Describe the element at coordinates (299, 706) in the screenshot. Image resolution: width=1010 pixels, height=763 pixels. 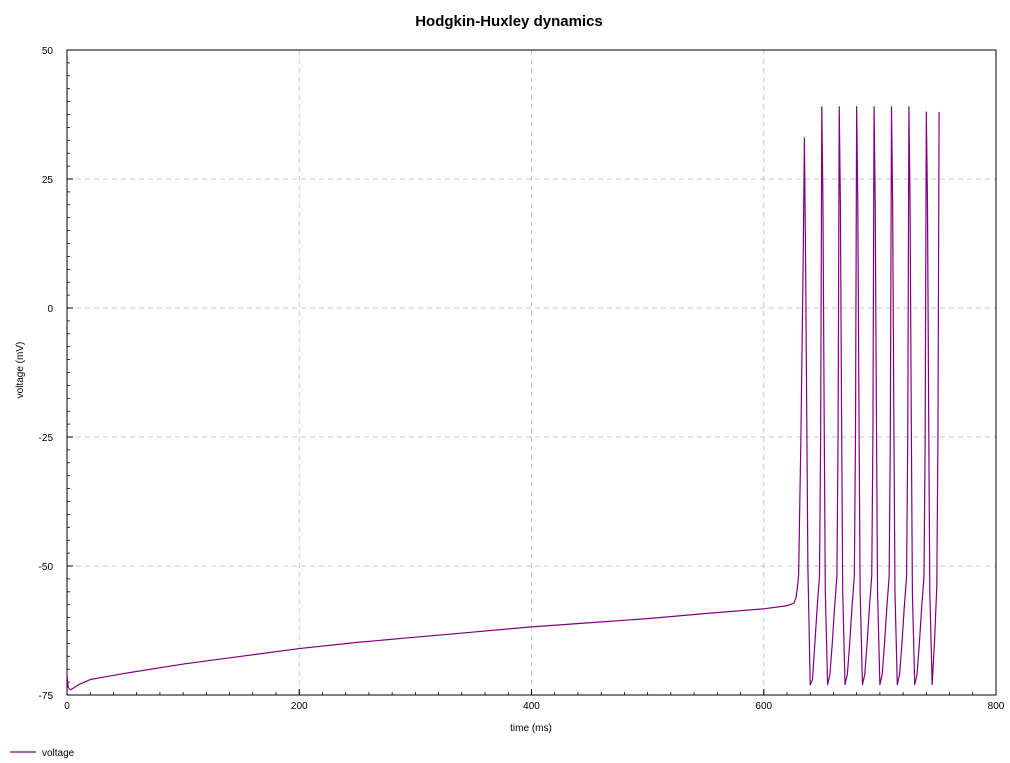
I see `x-tick-label: 200` at that location.